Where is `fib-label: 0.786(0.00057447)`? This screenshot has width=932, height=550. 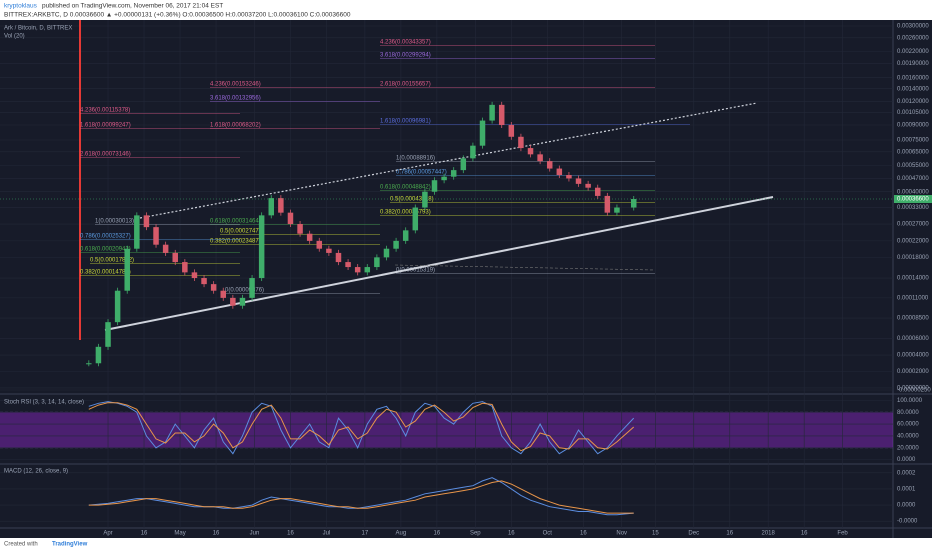 fib-label: 0.786(0.00057447) is located at coordinates (421, 173).